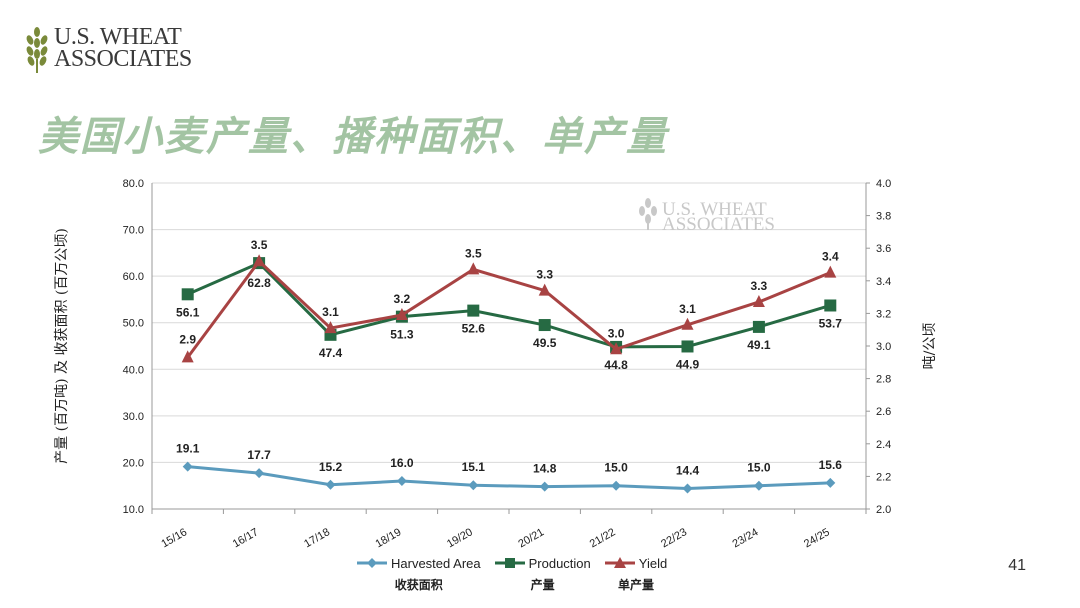  What do you see at coordinates (133, 324) in the screenshot?
I see `left-tick-label: 50.0` at bounding box center [133, 324].